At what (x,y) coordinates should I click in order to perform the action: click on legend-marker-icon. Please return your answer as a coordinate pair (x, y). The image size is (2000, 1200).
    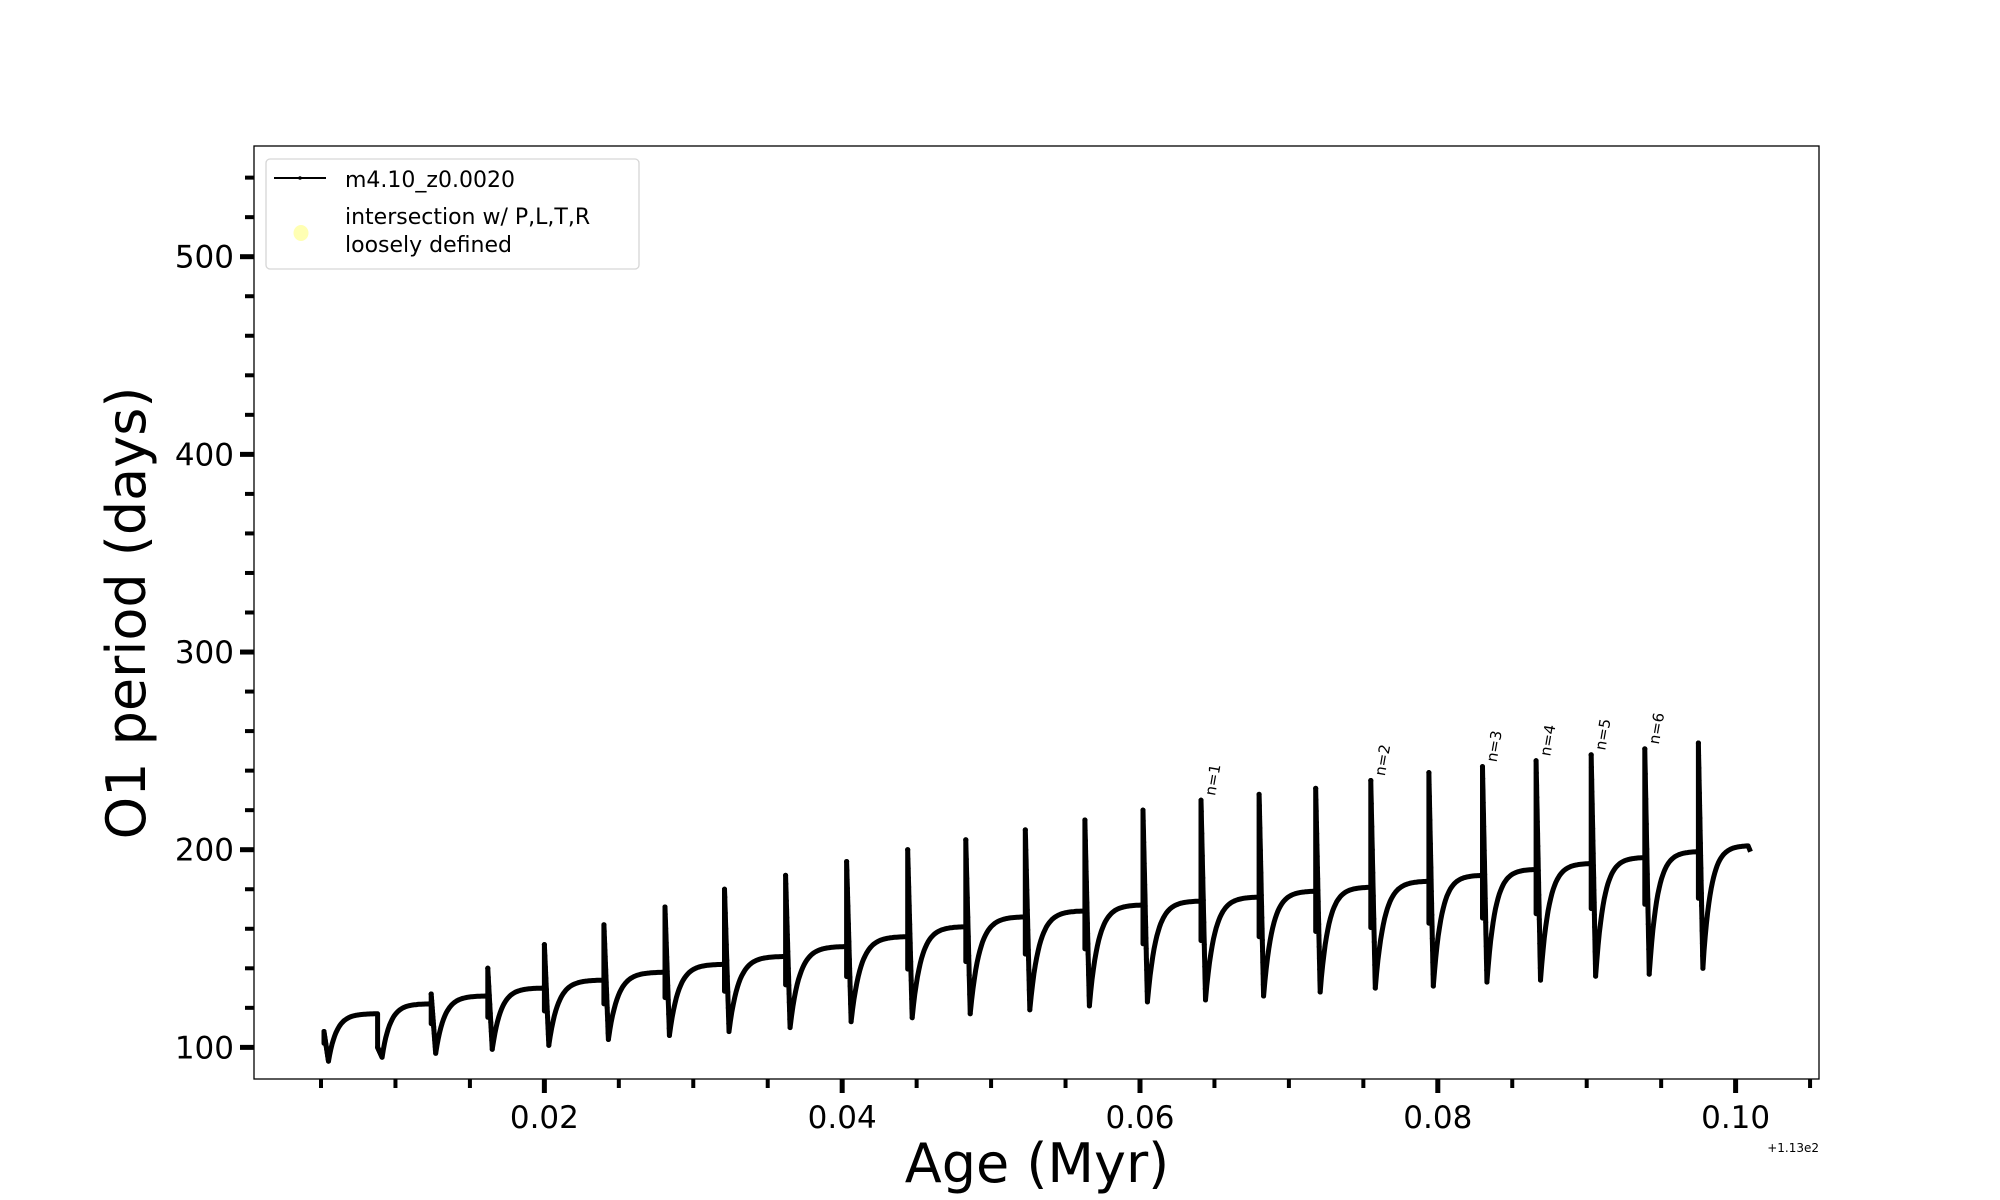
    Looking at the image, I should click on (300, 178).